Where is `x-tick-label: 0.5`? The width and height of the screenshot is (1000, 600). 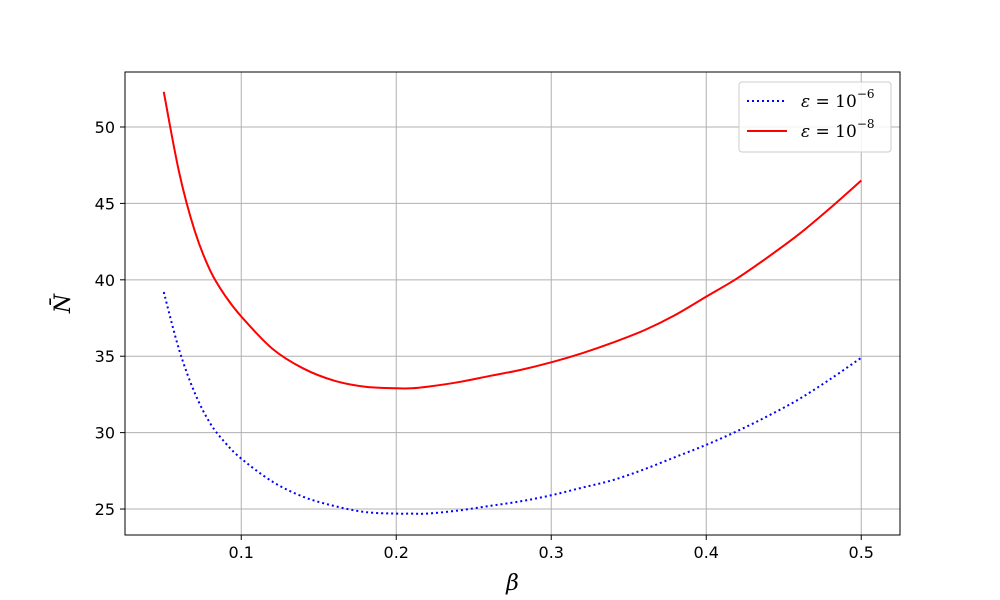
x-tick-label: 0.5 is located at coordinates (861, 552).